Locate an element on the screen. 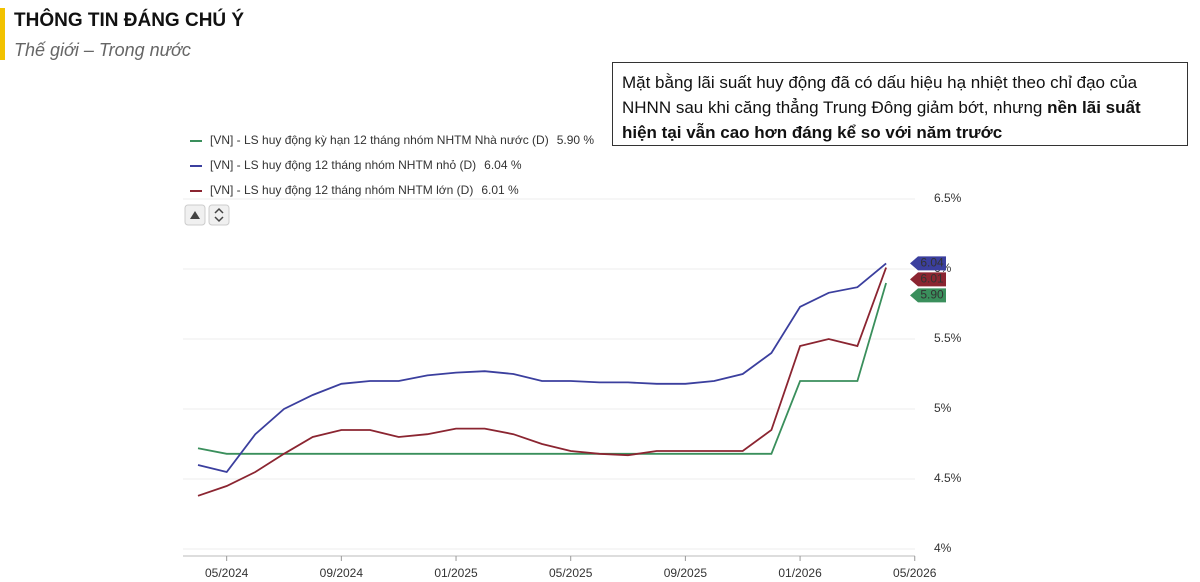 This screenshot has height=582, width=1200. y-tick-label: 5% is located at coordinates (943, 408).